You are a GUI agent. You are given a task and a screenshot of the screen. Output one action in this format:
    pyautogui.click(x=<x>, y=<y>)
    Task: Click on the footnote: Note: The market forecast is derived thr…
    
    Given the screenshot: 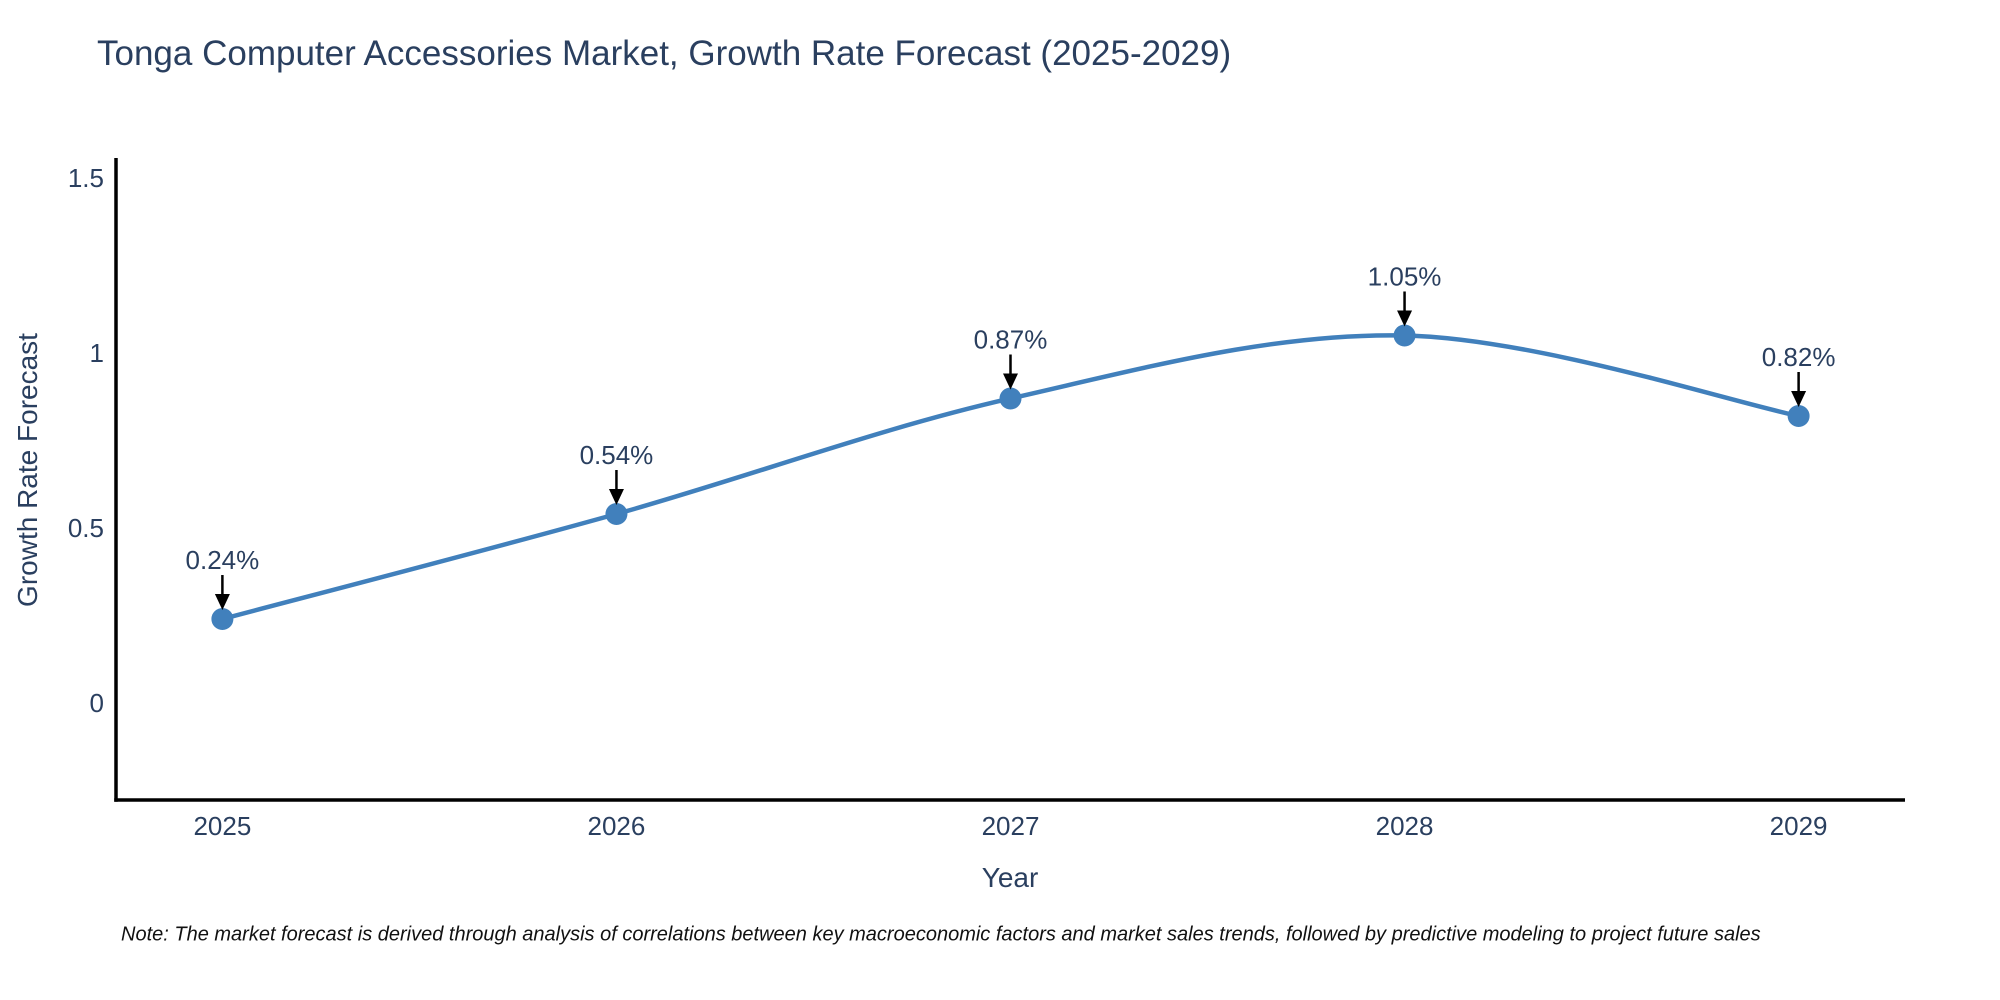 What is the action you would take?
    pyautogui.click(x=941, y=934)
    